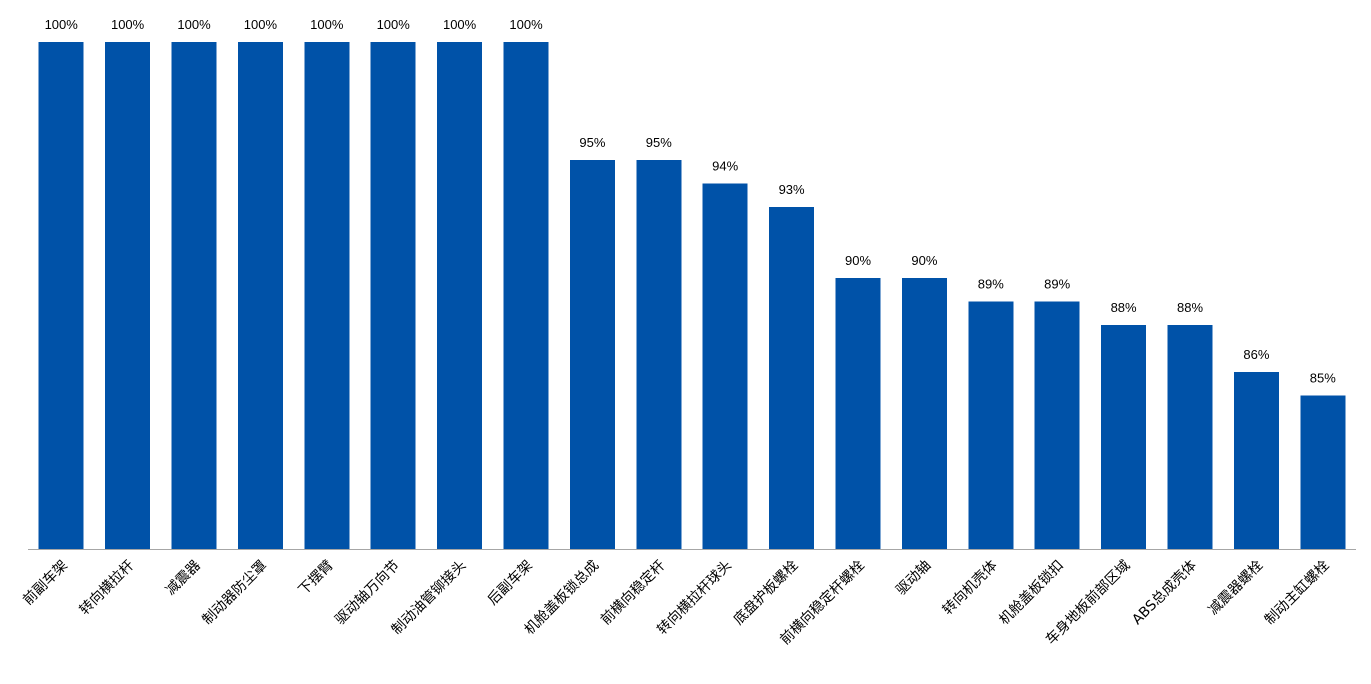  I want to click on category-label: 转向横拉杆, so click(107, 588).